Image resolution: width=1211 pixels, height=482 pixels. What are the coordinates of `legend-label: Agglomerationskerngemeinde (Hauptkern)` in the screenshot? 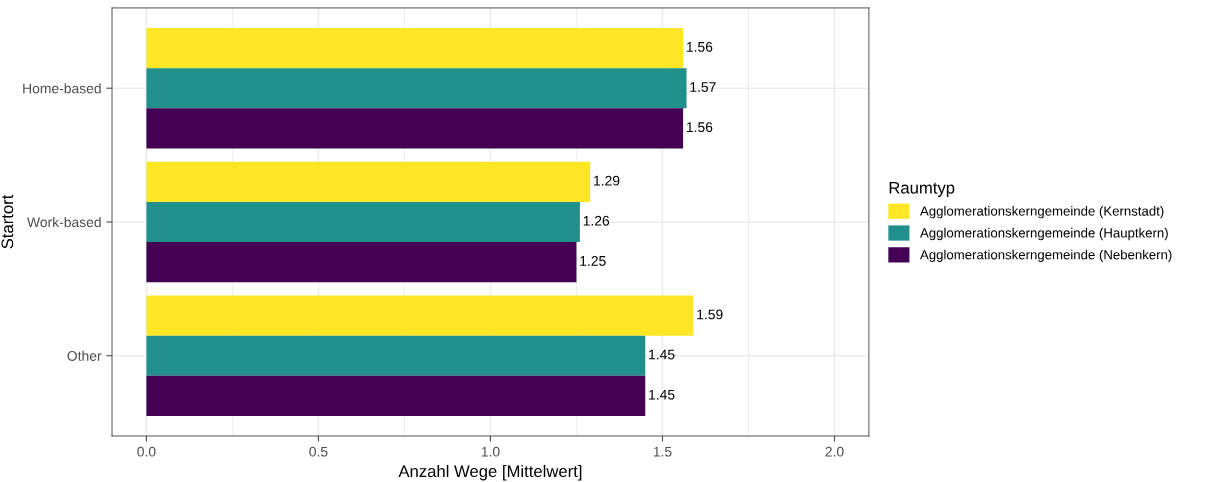 It's located at (1044, 234).